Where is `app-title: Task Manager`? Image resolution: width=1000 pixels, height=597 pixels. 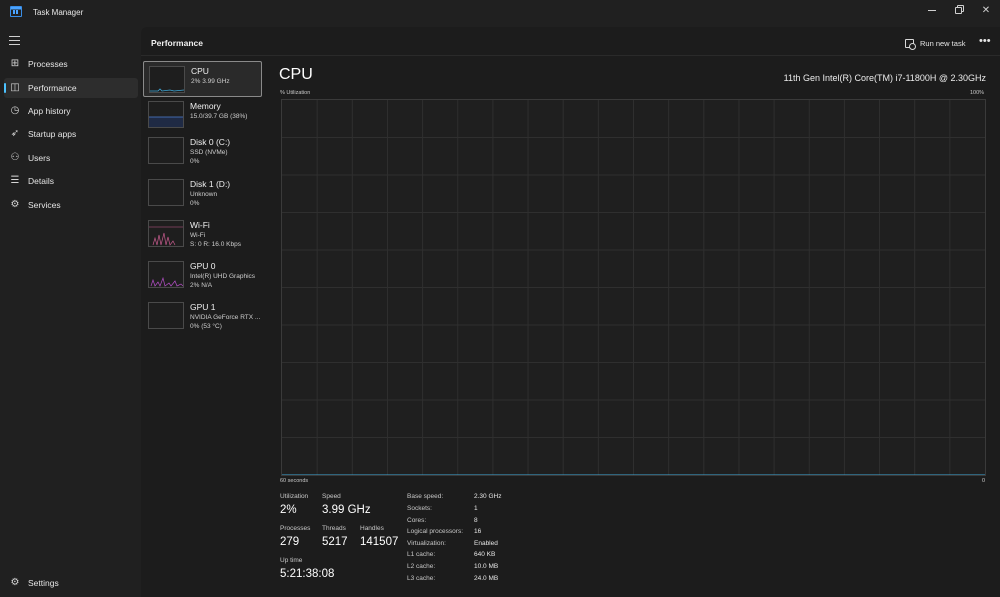 app-title: Task Manager is located at coordinates (58, 12).